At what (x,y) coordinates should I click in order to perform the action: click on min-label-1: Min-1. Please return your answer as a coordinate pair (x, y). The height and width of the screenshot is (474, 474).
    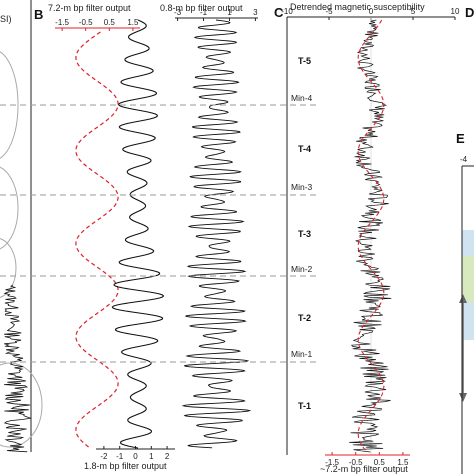
    Looking at the image, I should click on (302, 354).